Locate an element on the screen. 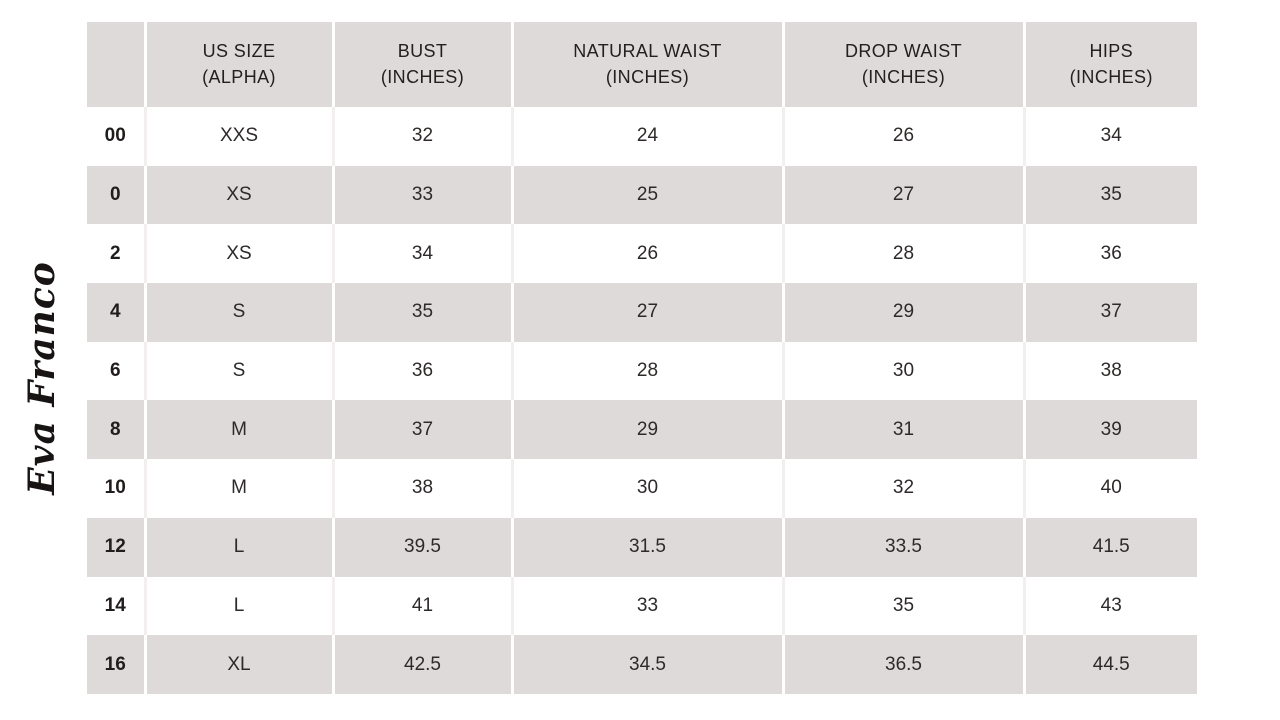  measurement-cell: 41 is located at coordinates (421, 606).